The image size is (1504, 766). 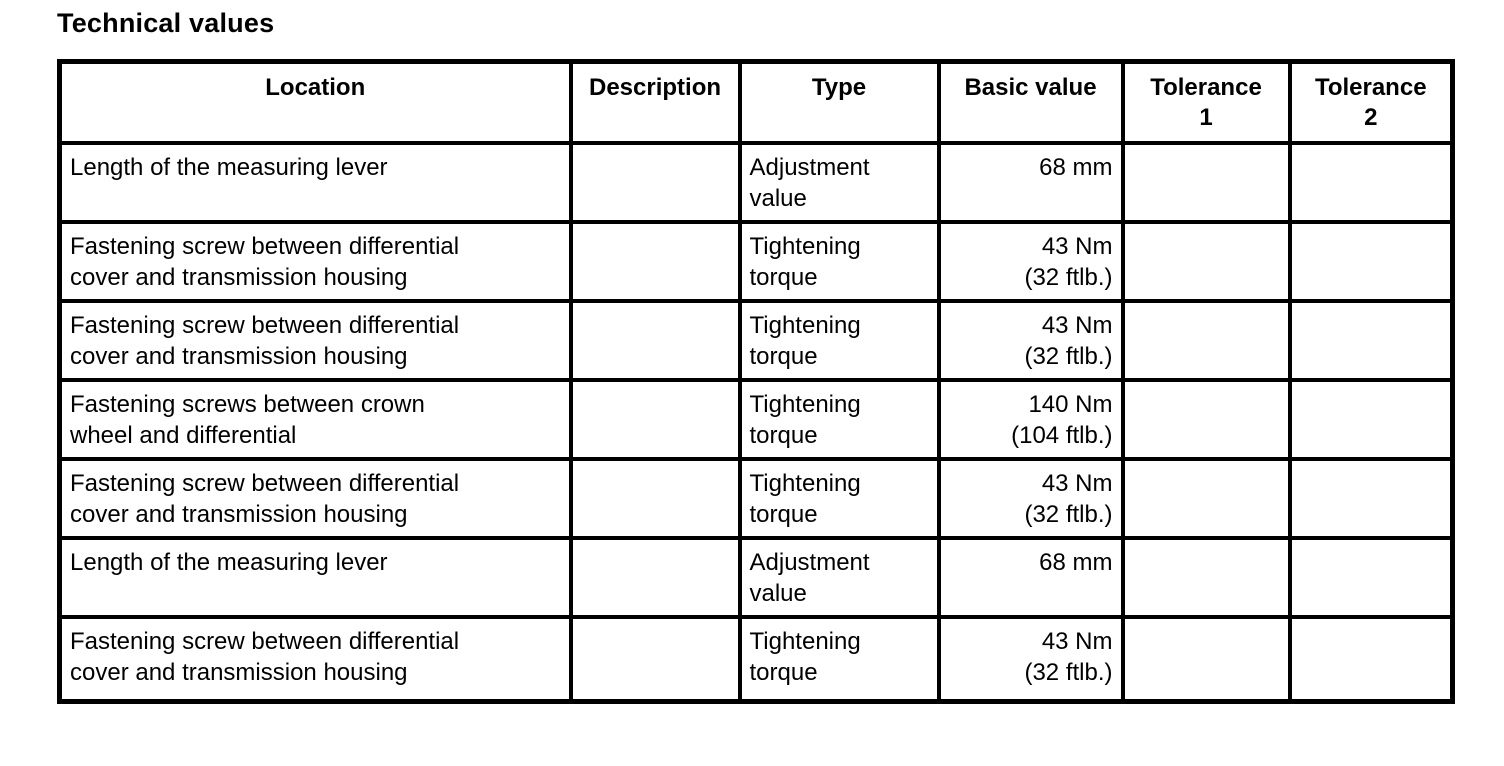 What do you see at coordinates (1030, 102) in the screenshot?
I see `column-header-basic-value: Basic value` at bounding box center [1030, 102].